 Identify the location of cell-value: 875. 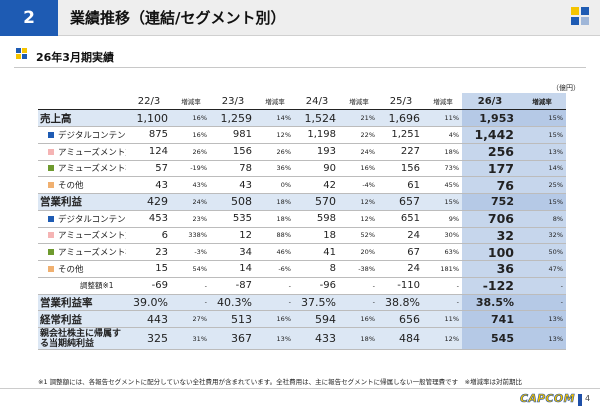
(149, 135).